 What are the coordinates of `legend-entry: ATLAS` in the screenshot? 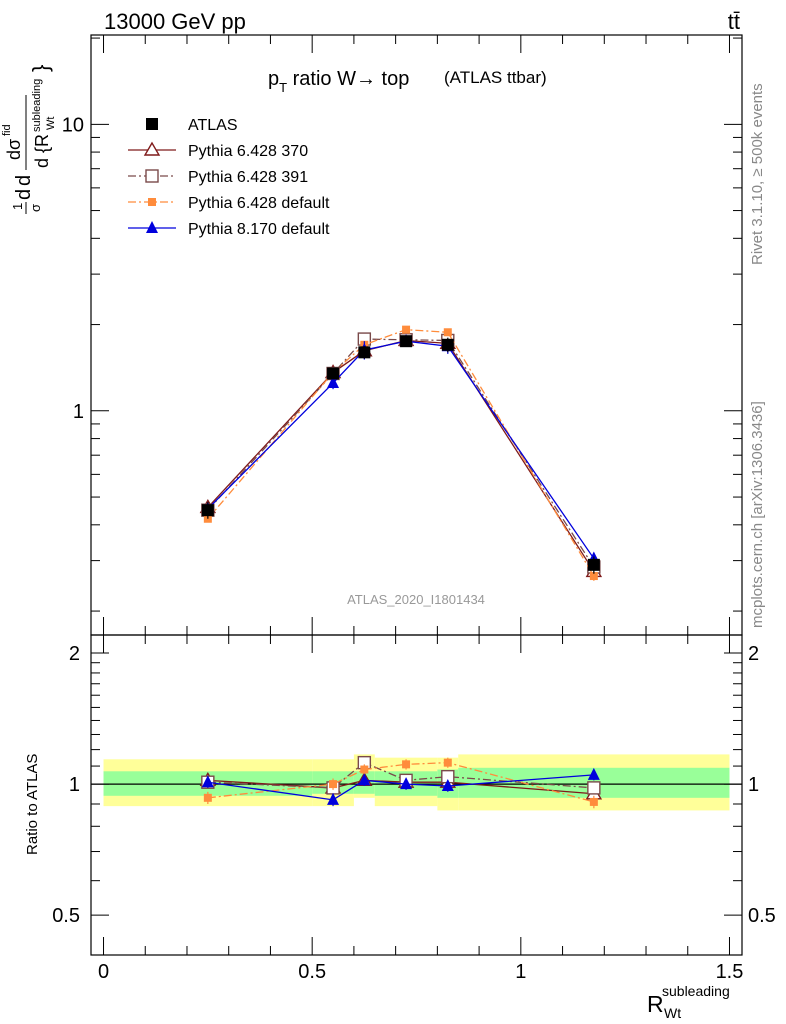 It's located at (192, 125).